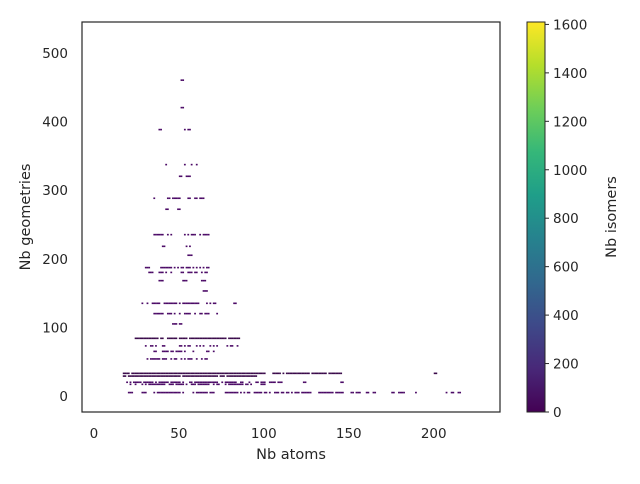  I want to click on colorbar-tick-label: 1600, so click(570, 25).